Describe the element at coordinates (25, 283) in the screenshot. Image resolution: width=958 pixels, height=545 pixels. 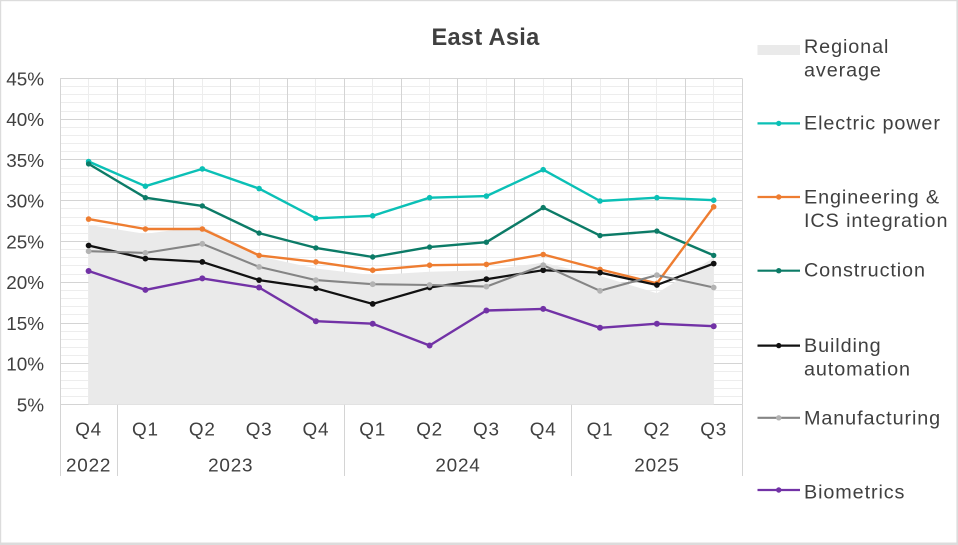
I see `svg-text: 20%` at that location.